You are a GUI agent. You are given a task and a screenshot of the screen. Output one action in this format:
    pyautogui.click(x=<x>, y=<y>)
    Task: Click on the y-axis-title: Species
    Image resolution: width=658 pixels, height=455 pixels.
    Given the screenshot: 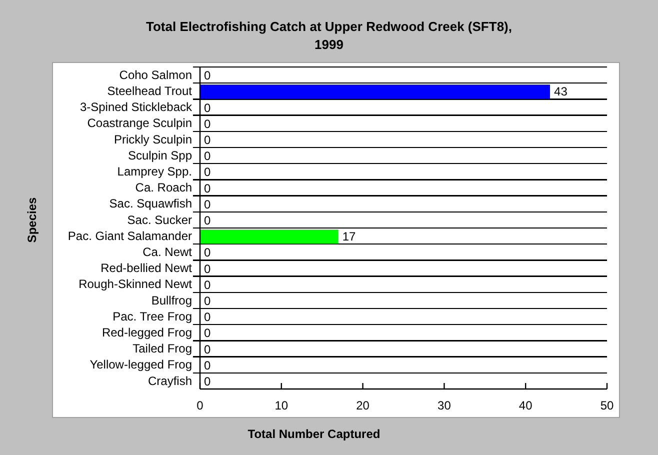 What is the action you would take?
    pyautogui.click(x=32, y=220)
    